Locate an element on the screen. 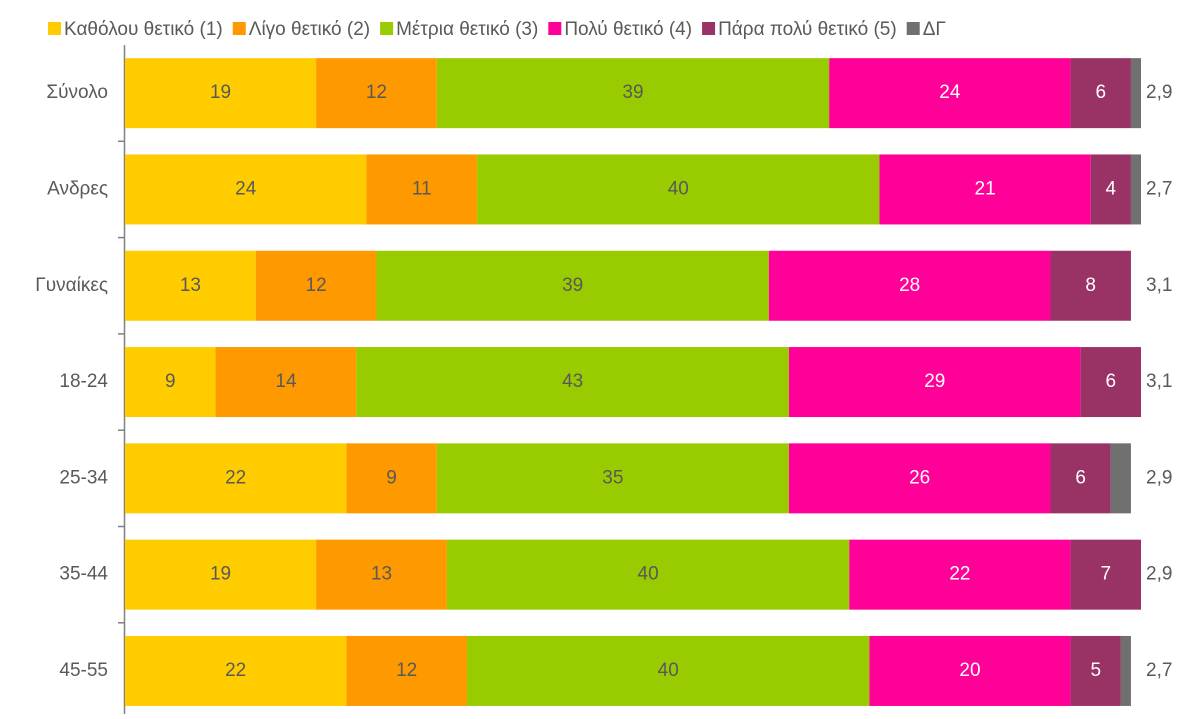 Image resolution: width=1188 pixels, height=719 pixels. data-label: 29 is located at coordinates (934, 381).